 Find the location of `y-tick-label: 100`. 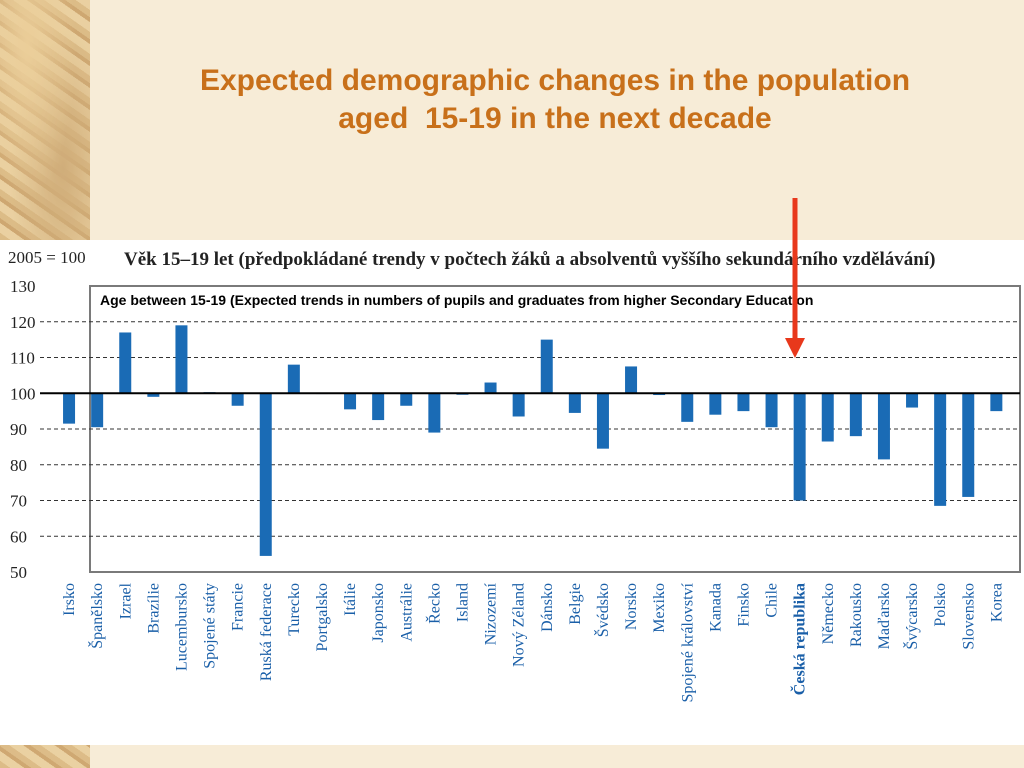

y-tick-label: 100 is located at coordinates (23, 393).